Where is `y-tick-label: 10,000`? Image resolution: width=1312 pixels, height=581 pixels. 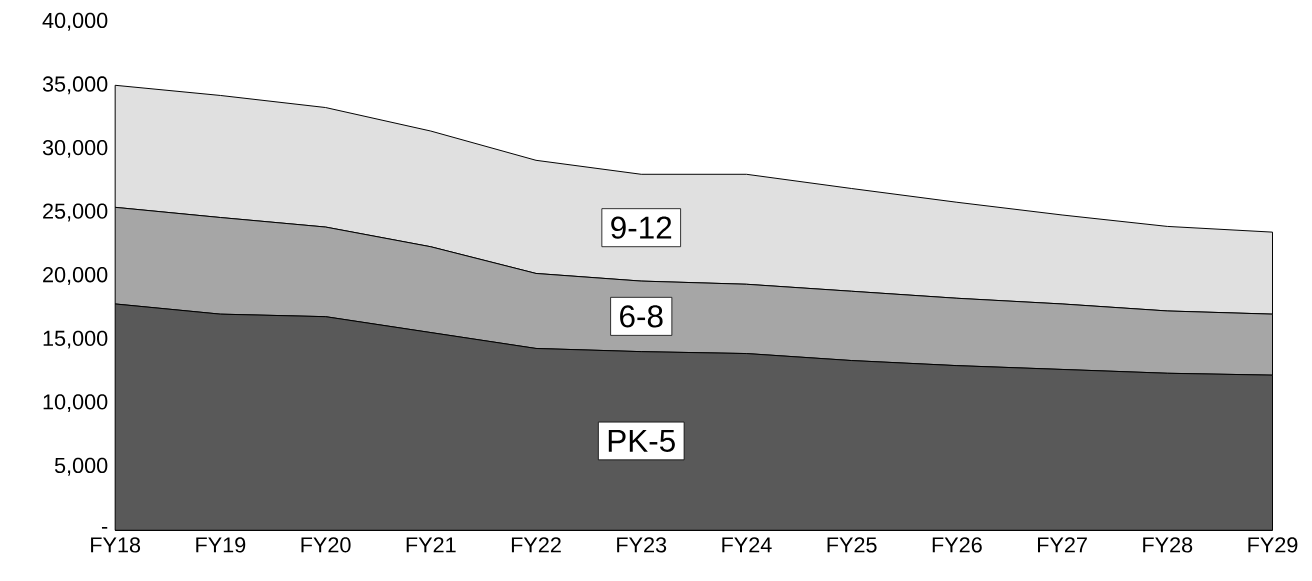
y-tick-label: 10,000 is located at coordinates (75, 403).